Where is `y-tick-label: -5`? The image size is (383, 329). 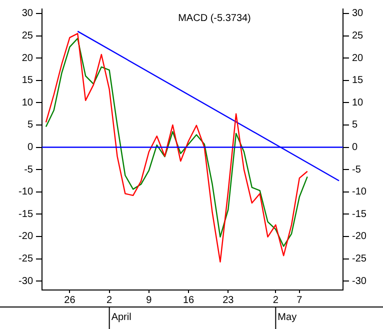 y-tick-label: -5 is located at coordinates (29, 170).